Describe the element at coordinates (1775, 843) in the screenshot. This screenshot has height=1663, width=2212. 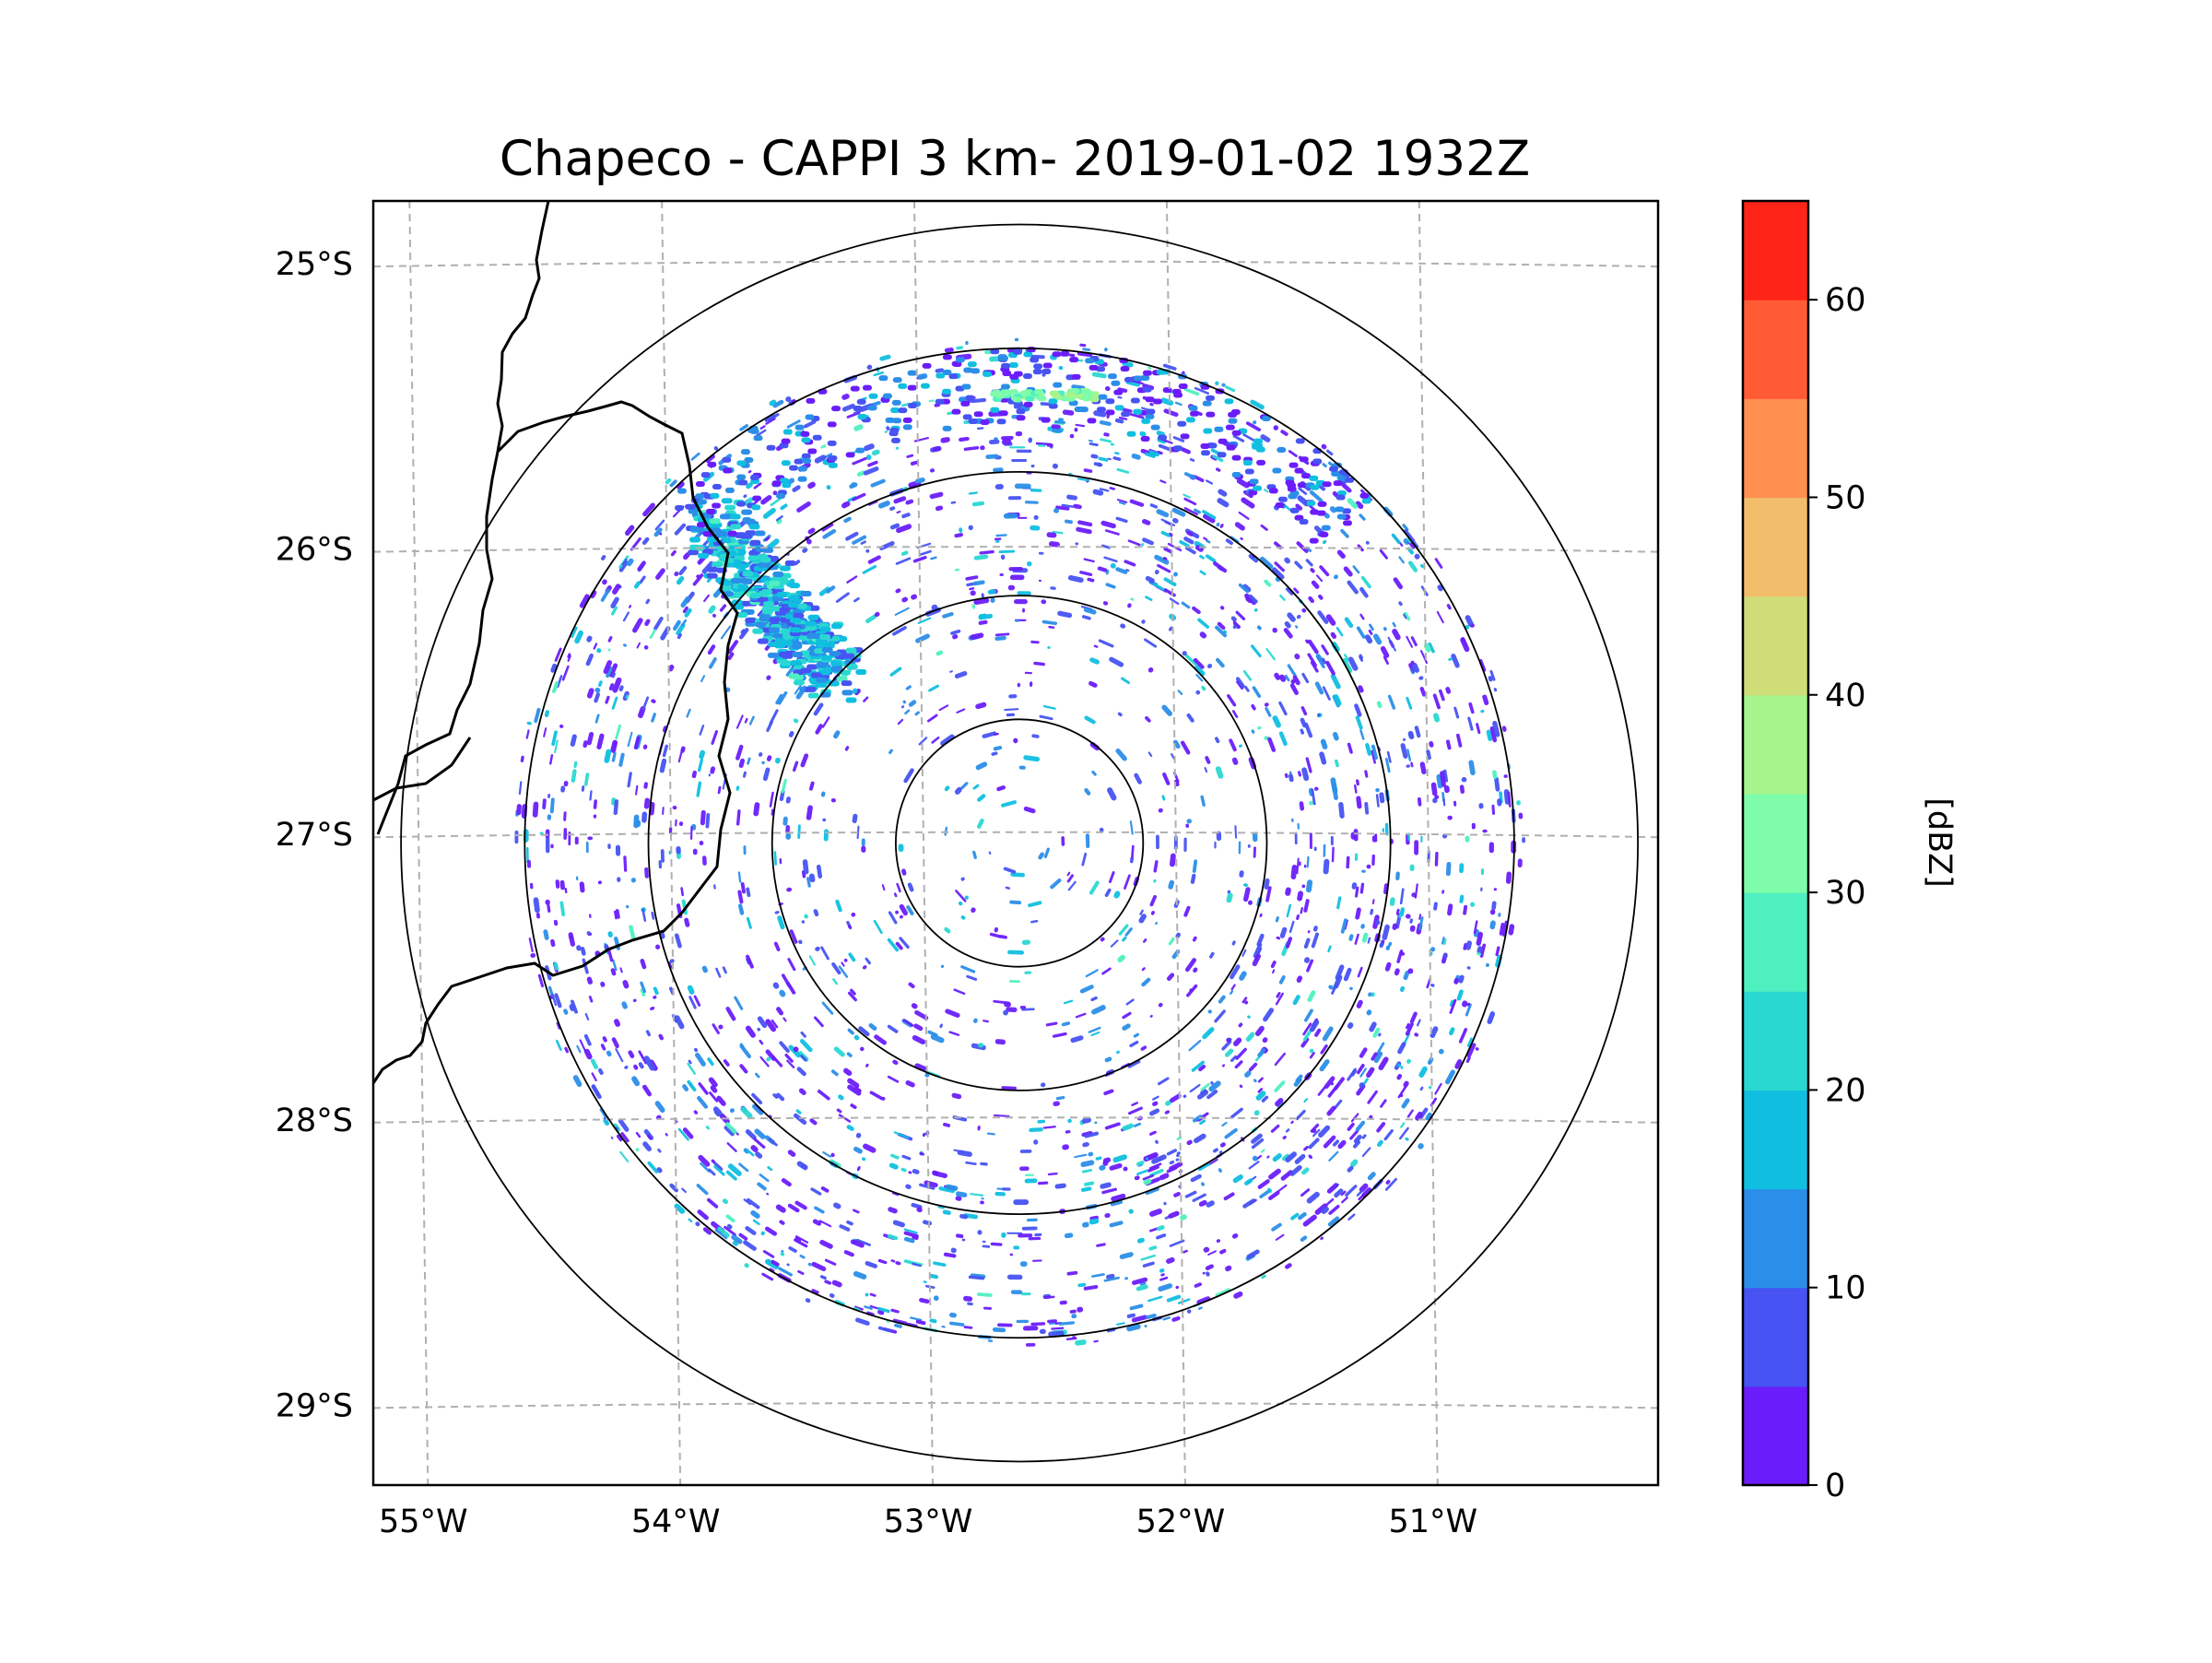
I see `colorbar-band` at that location.